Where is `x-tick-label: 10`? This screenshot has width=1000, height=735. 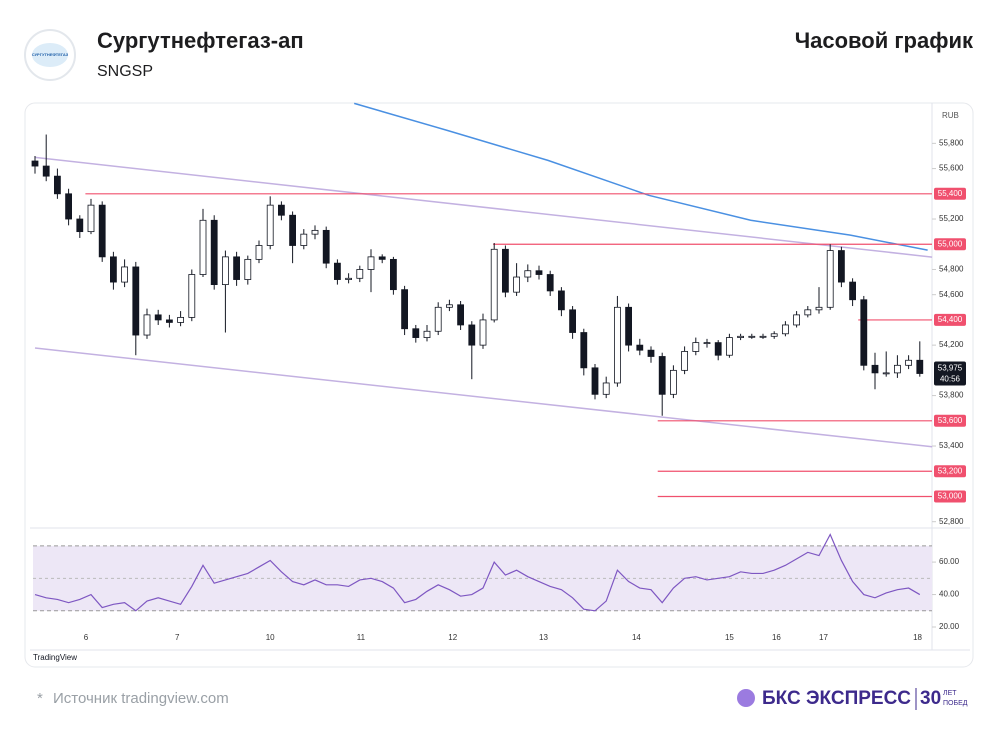
x-tick-label: 10 is located at coordinates (270, 637).